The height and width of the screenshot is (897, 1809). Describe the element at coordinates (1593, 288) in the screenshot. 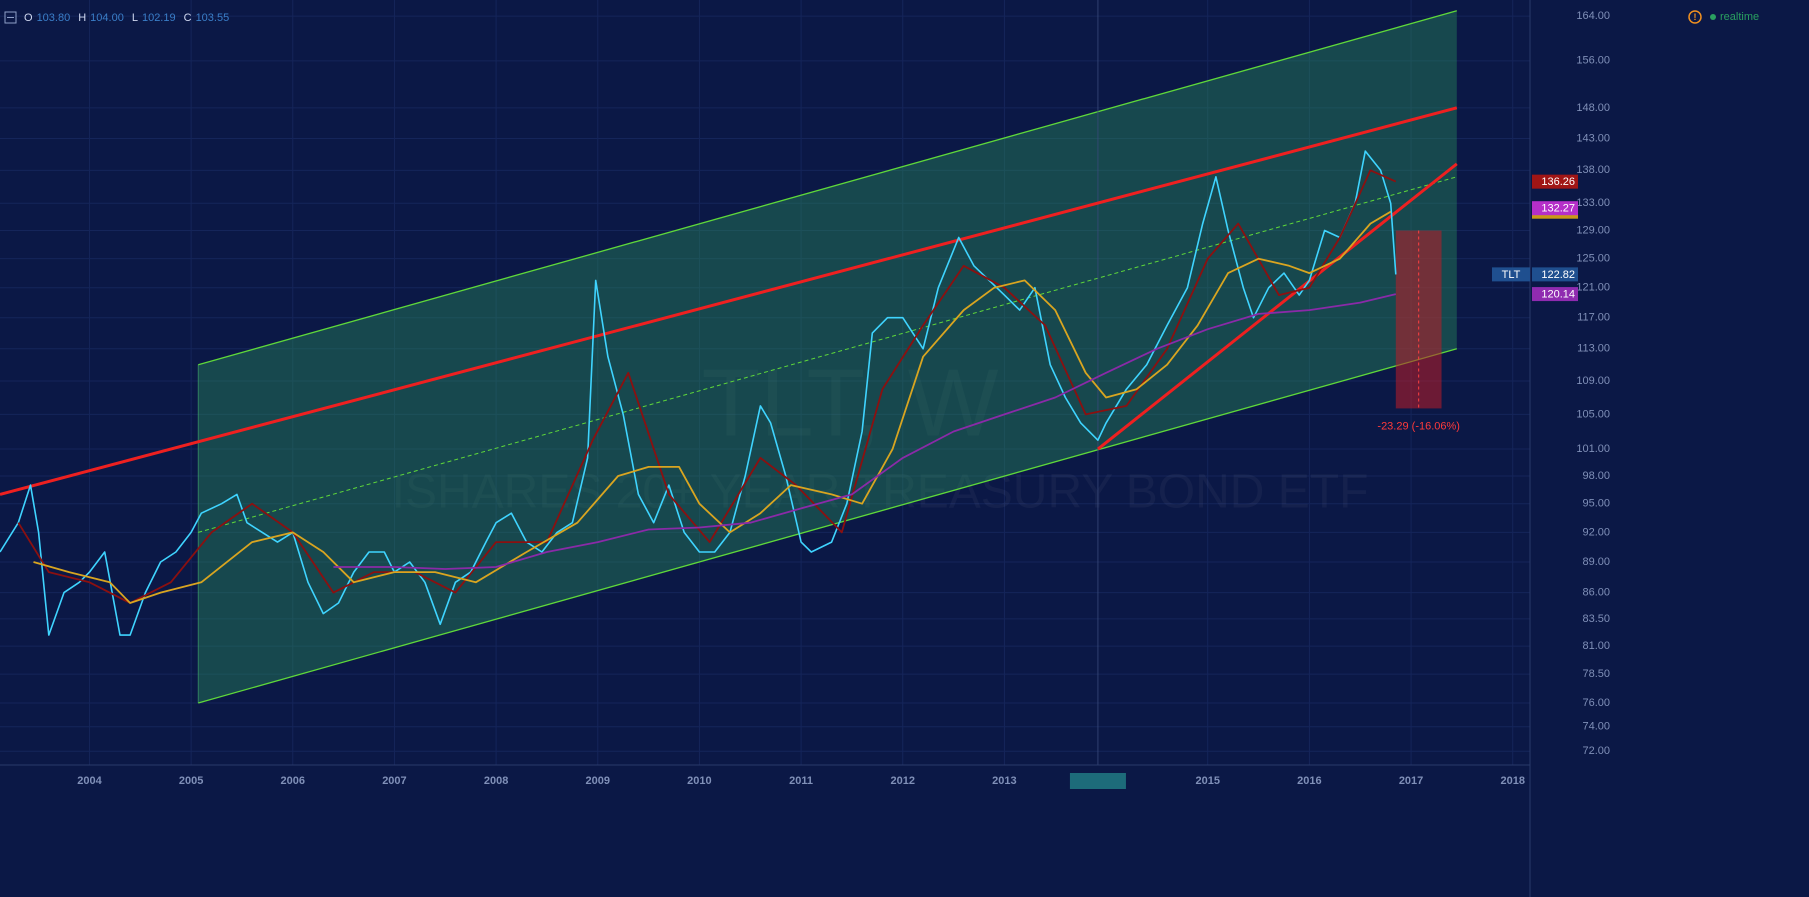

I see `y-tick-label: 121.00` at that location.